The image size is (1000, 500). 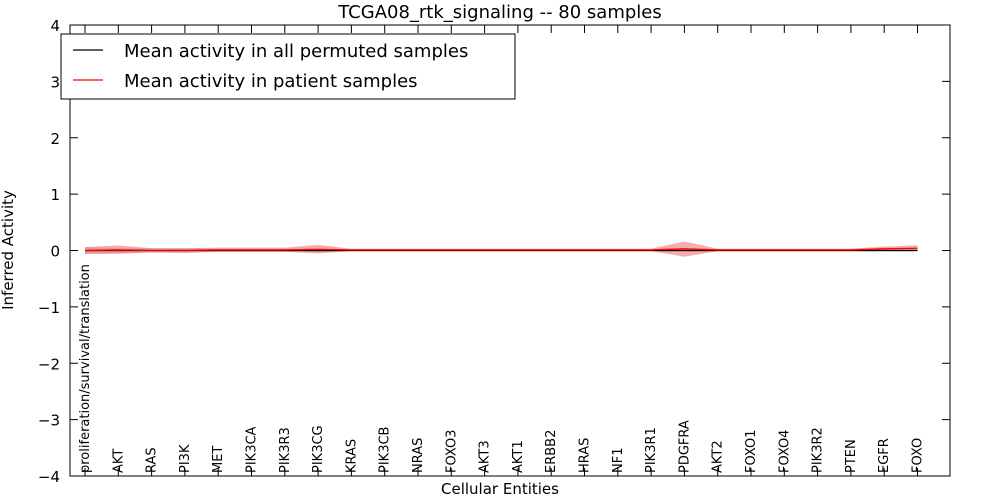 I want to click on x-tick-label: NF1, so click(x=618, y=460).